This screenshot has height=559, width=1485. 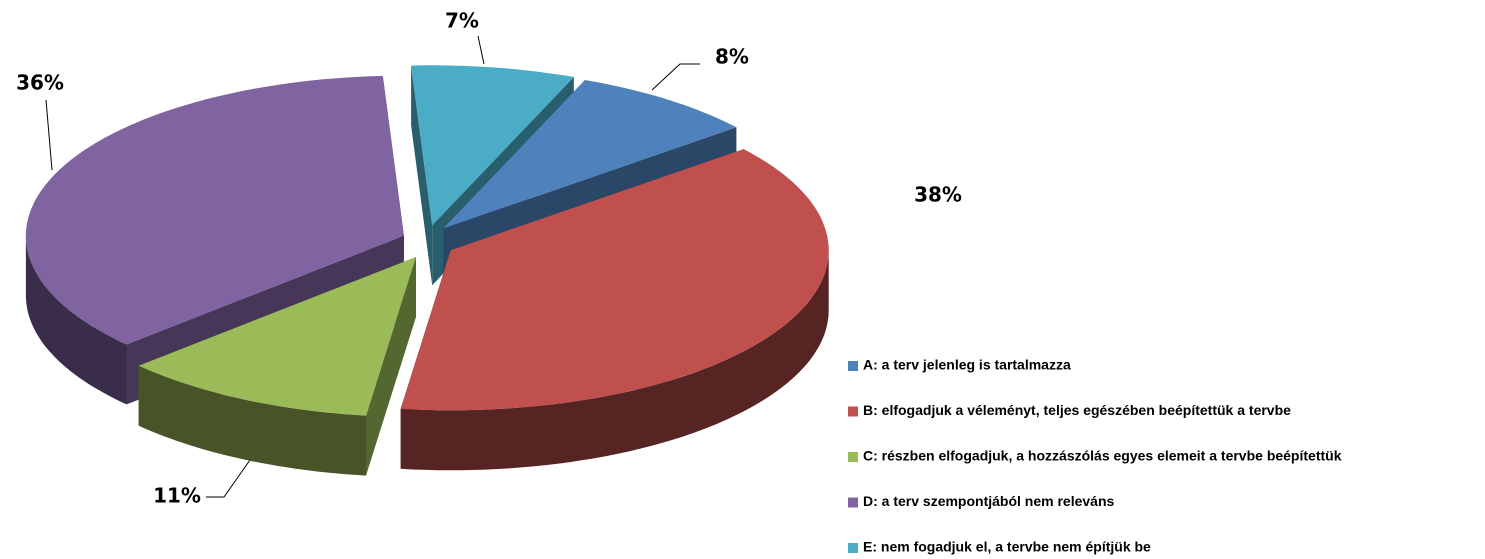 What do you see at coordinates (177, 496) in the screenshot?
I see `data-label: 11%` at bounding box center [177, 496].